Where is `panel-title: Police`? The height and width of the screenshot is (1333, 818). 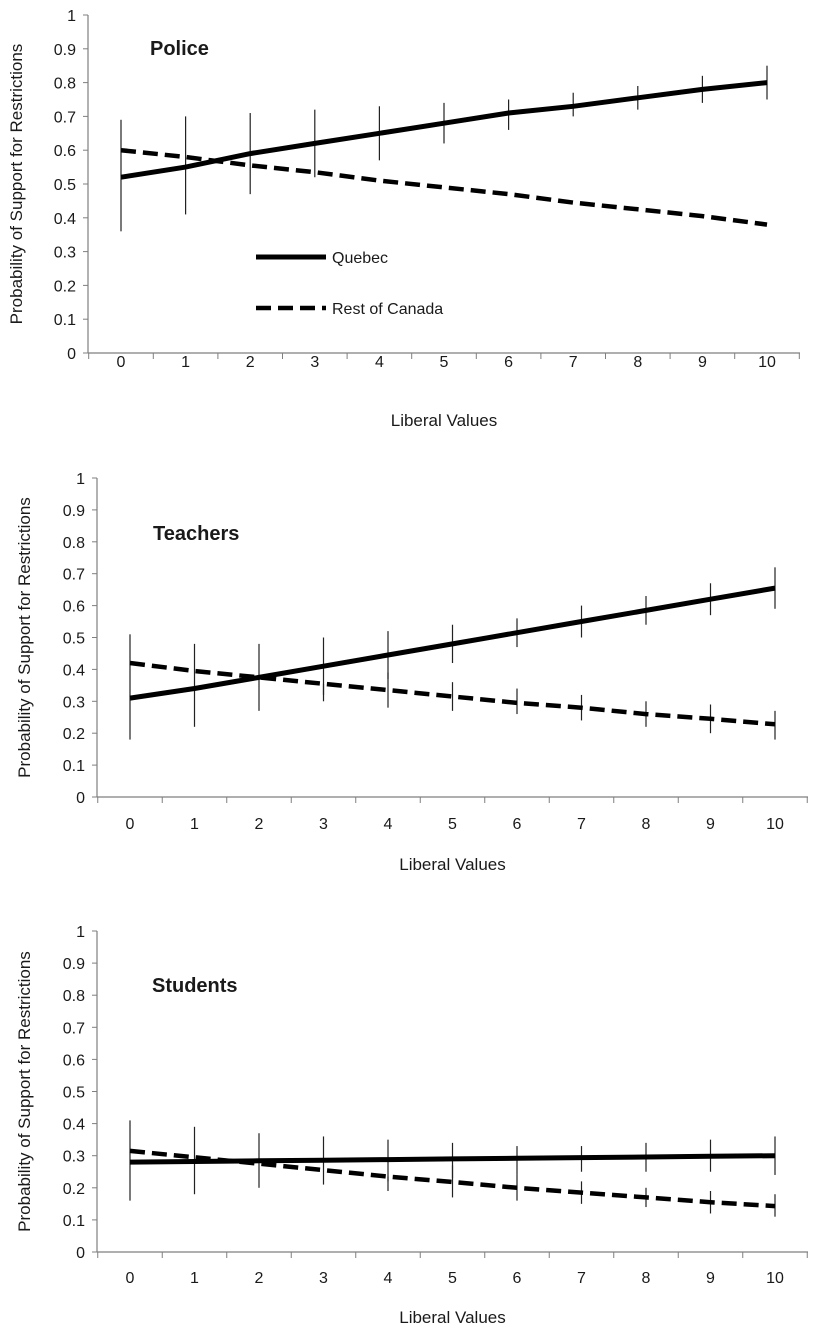
panel-title: Police is located at coordinates (179, 49).